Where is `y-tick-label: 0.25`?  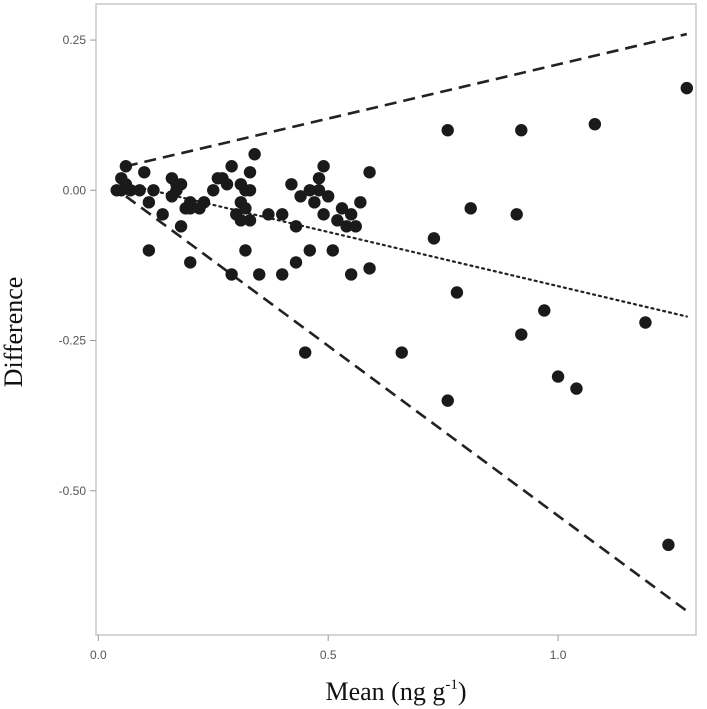 y-tick-label: 0.25 is located at coordinates (75, 40).